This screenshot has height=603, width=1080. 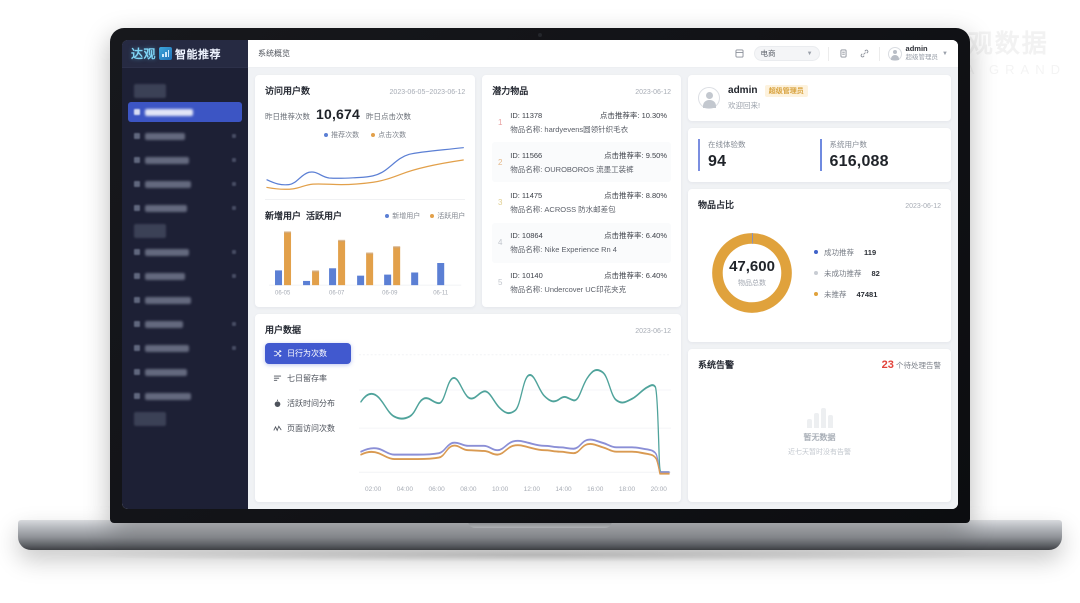 What do you see at coordinates (911, 365) in the screenshot?
I see `alarm-count: 23 个待处理告警` at bounding box center [911, 365].